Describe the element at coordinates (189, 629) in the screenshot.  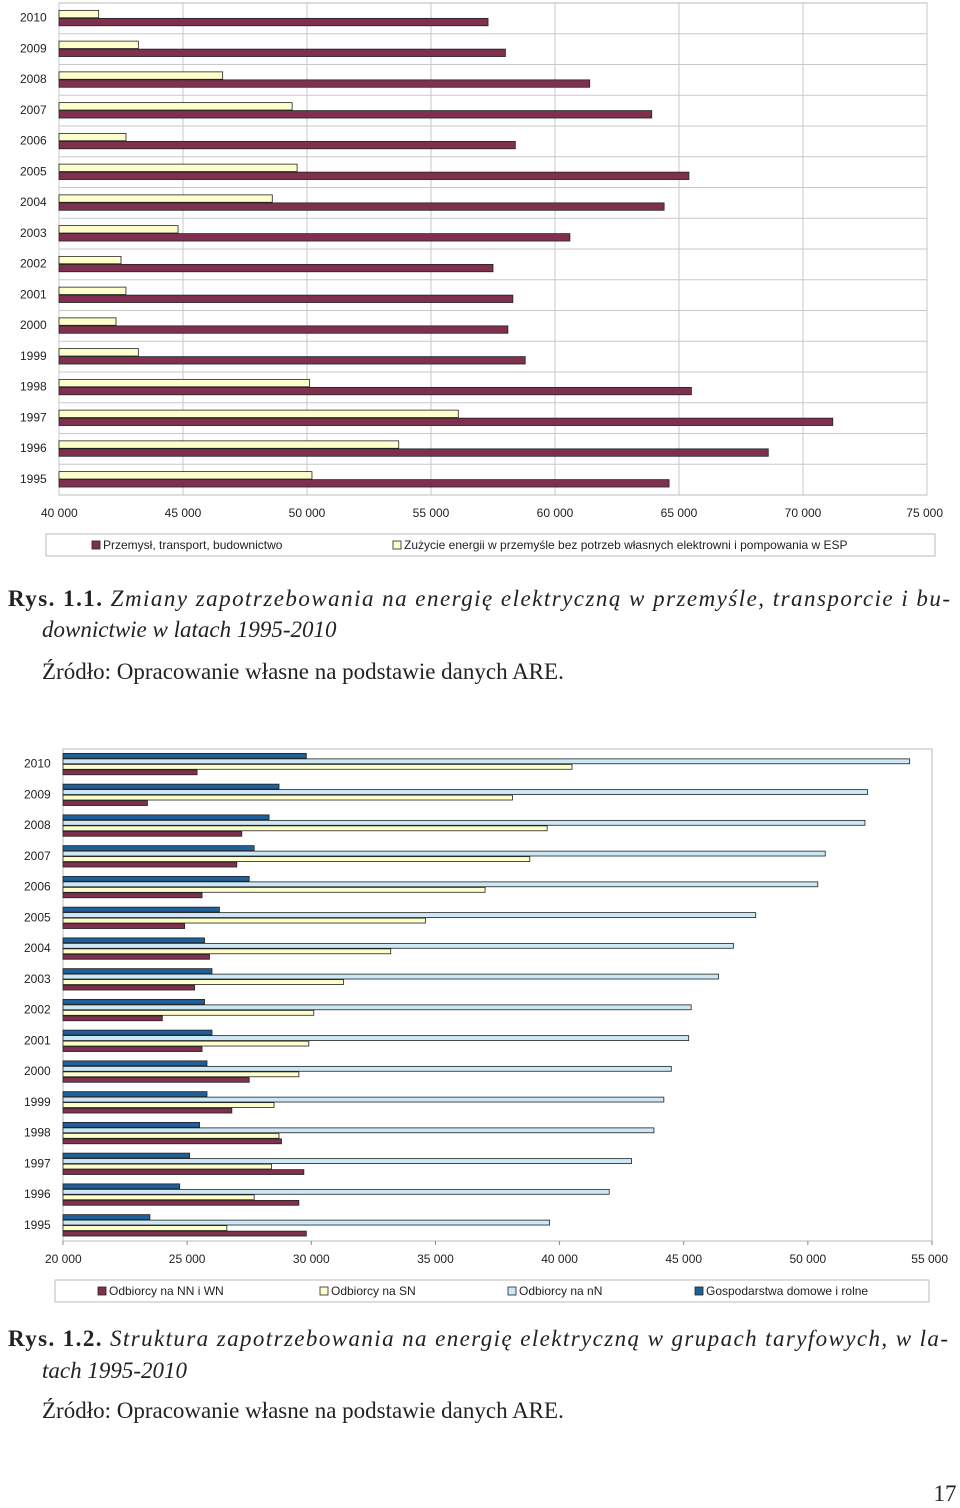
I see `caption-line: downictwie w latach 1995-2010` at that location.